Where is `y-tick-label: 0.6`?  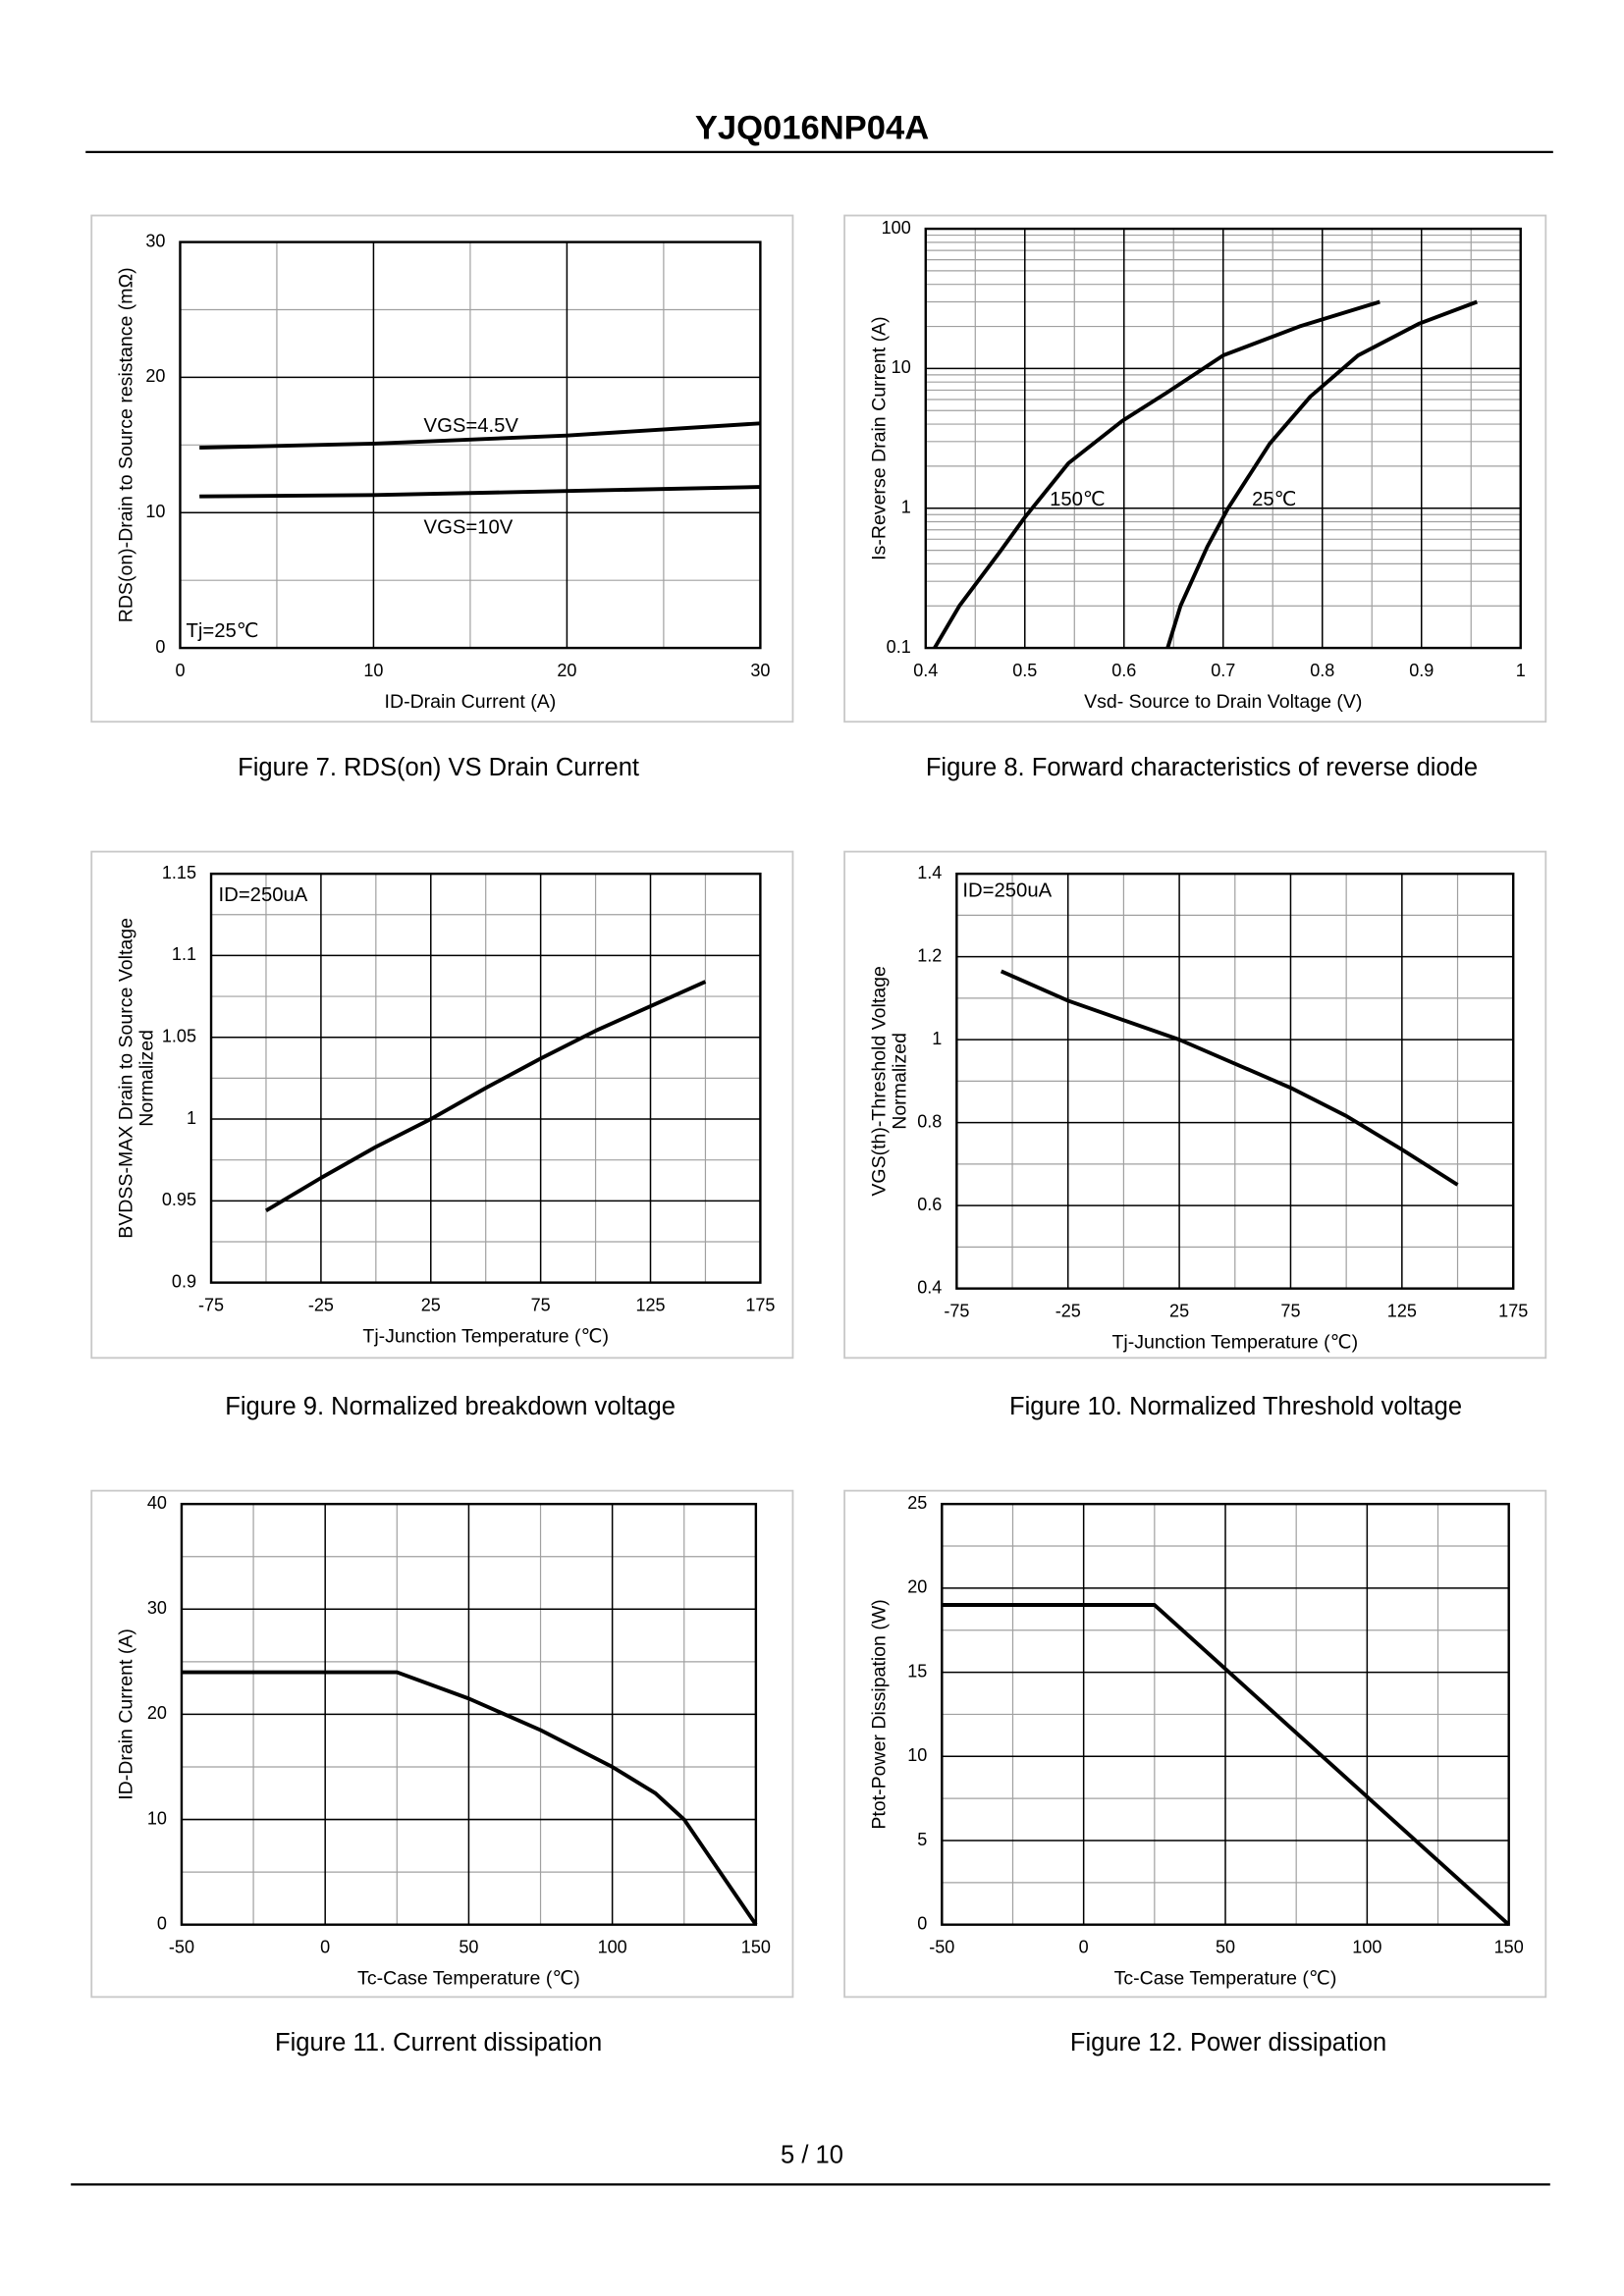
y-tick-label: 0.6 is located at coordinates (929, 1204).